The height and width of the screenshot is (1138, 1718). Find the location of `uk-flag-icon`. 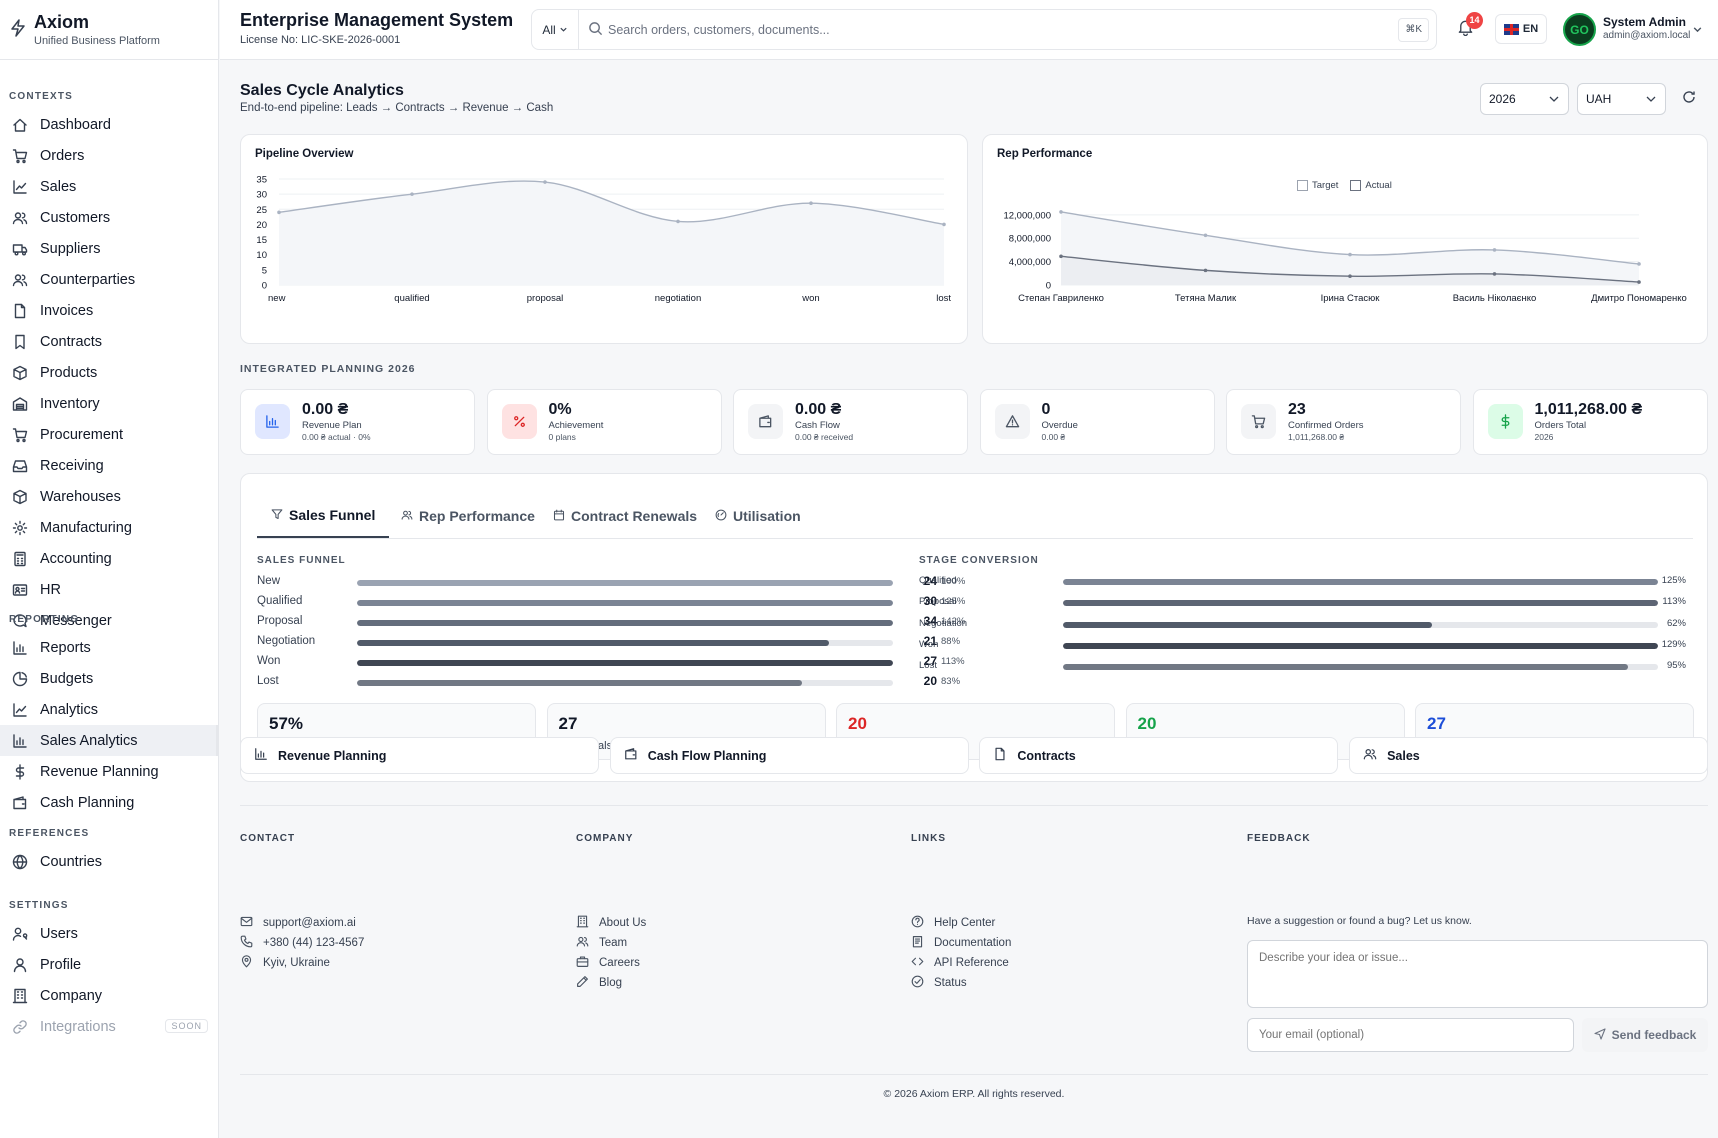

uk-flag-icon is located at coordinates (1511, 29).